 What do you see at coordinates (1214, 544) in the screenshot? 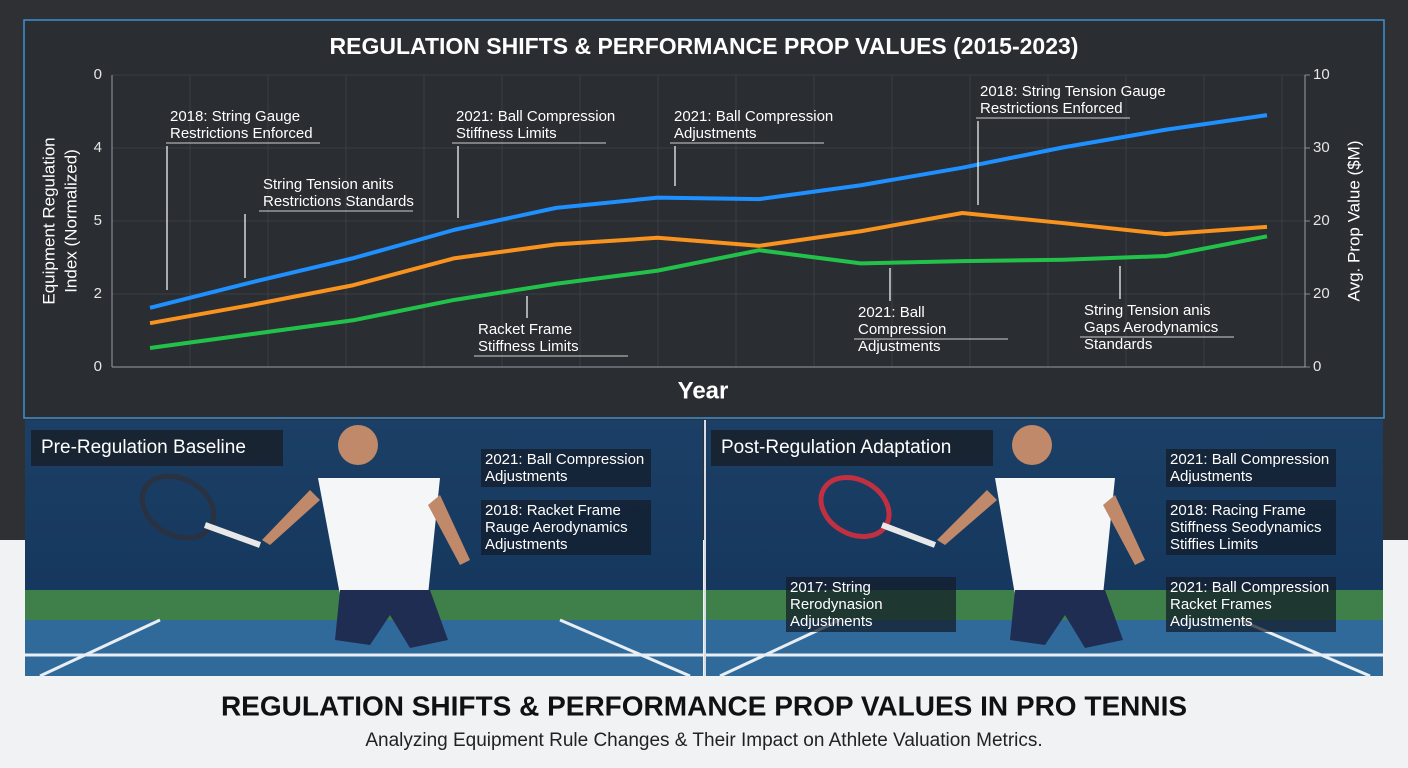
I see `callout: Stiffies Limits` at bounding box center [1214, 544].